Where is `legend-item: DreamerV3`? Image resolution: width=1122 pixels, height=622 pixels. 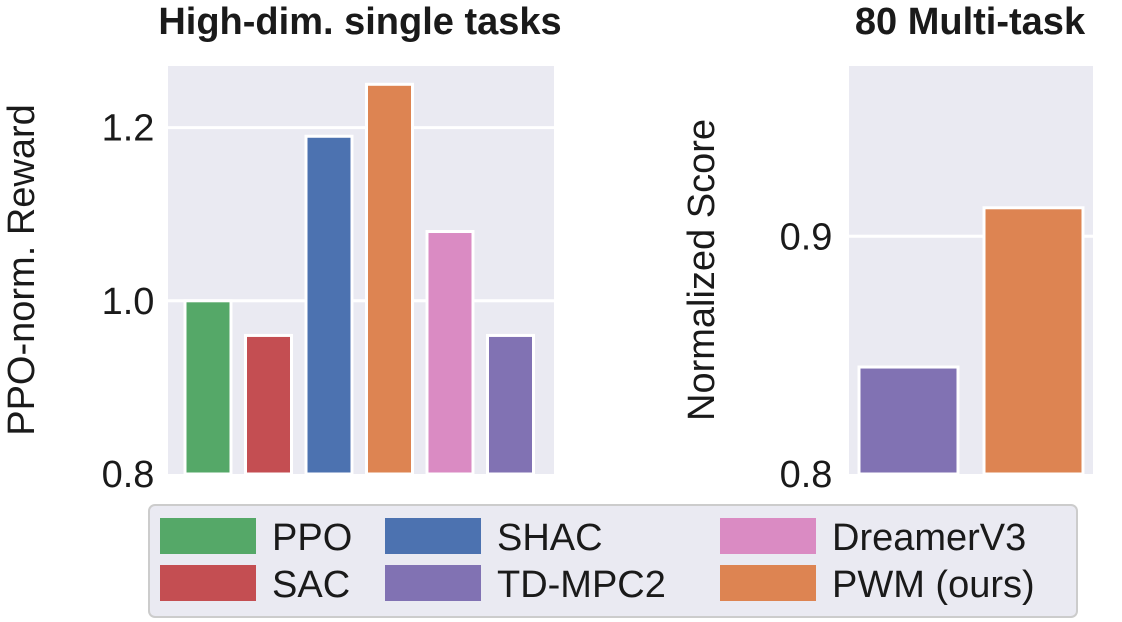
legend-item: DreamerV3 is located at coordinates (873, 538).